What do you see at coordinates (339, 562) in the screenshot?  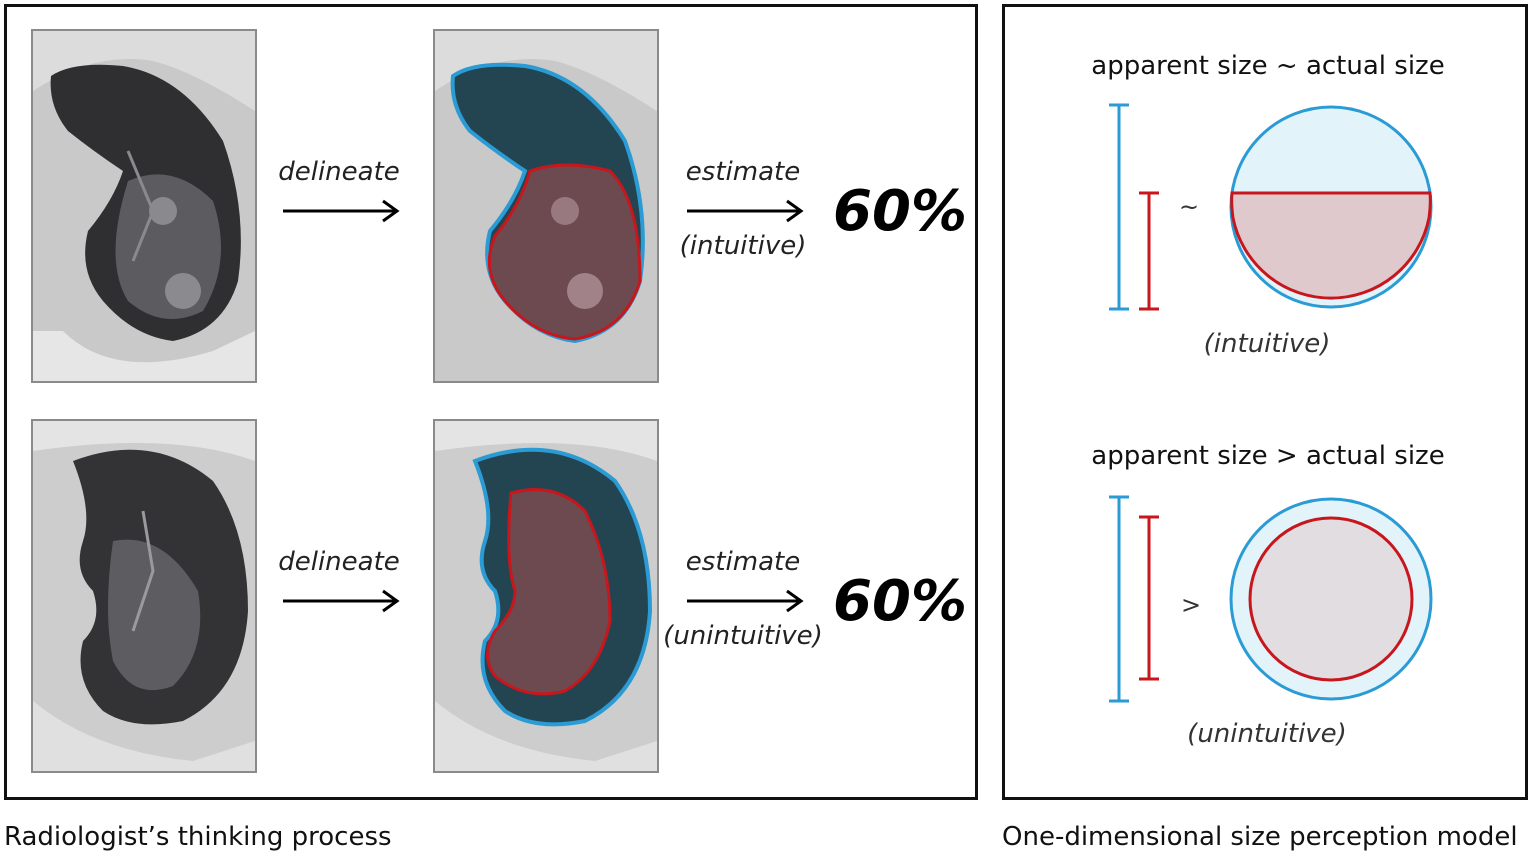 I see `delineate-label-2: delineate` at bounding box center [339, 562].